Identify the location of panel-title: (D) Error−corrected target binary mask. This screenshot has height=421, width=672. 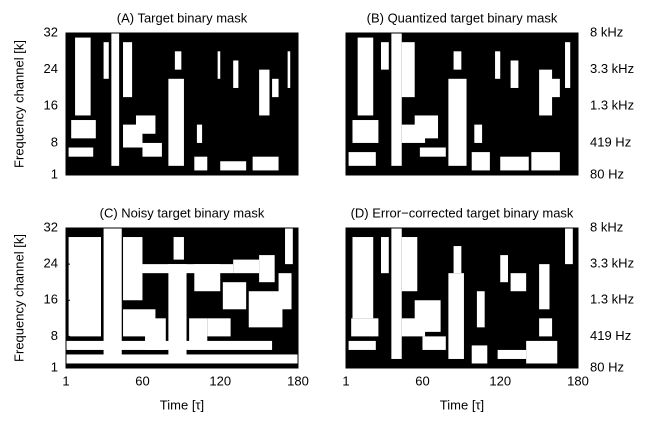
(462, 212).